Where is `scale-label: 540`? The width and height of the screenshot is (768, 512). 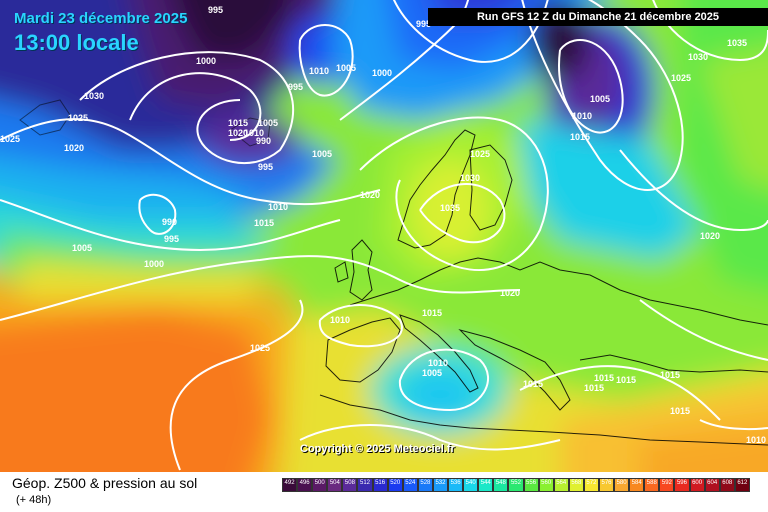
scale-label: 540 is located at coordinates (470, 483).